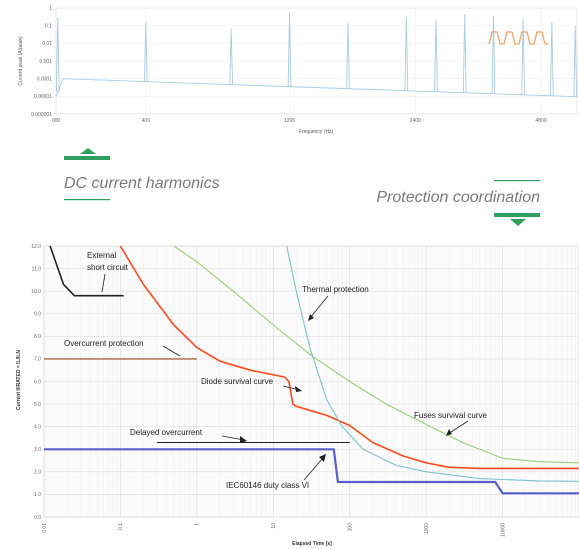 The height and width of the screenshot is (549, 579). What do you see at coordinates (102, 255) in the screenshot?
I see `annotation-external-line1: External` at bounding box center [102, 255].